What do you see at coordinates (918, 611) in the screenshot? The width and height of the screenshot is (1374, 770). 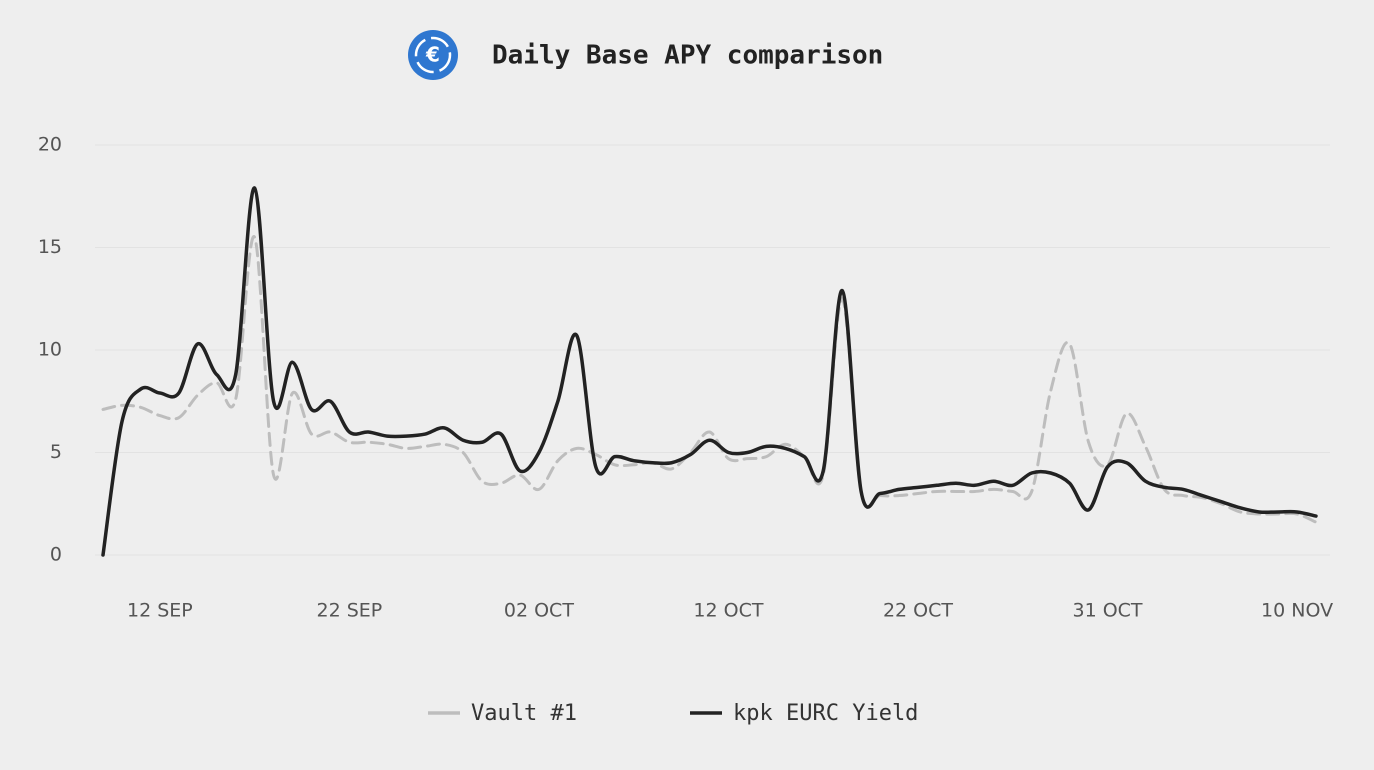 I see `x-tick-label: 22 OCT` at bounding box center [918, 611].